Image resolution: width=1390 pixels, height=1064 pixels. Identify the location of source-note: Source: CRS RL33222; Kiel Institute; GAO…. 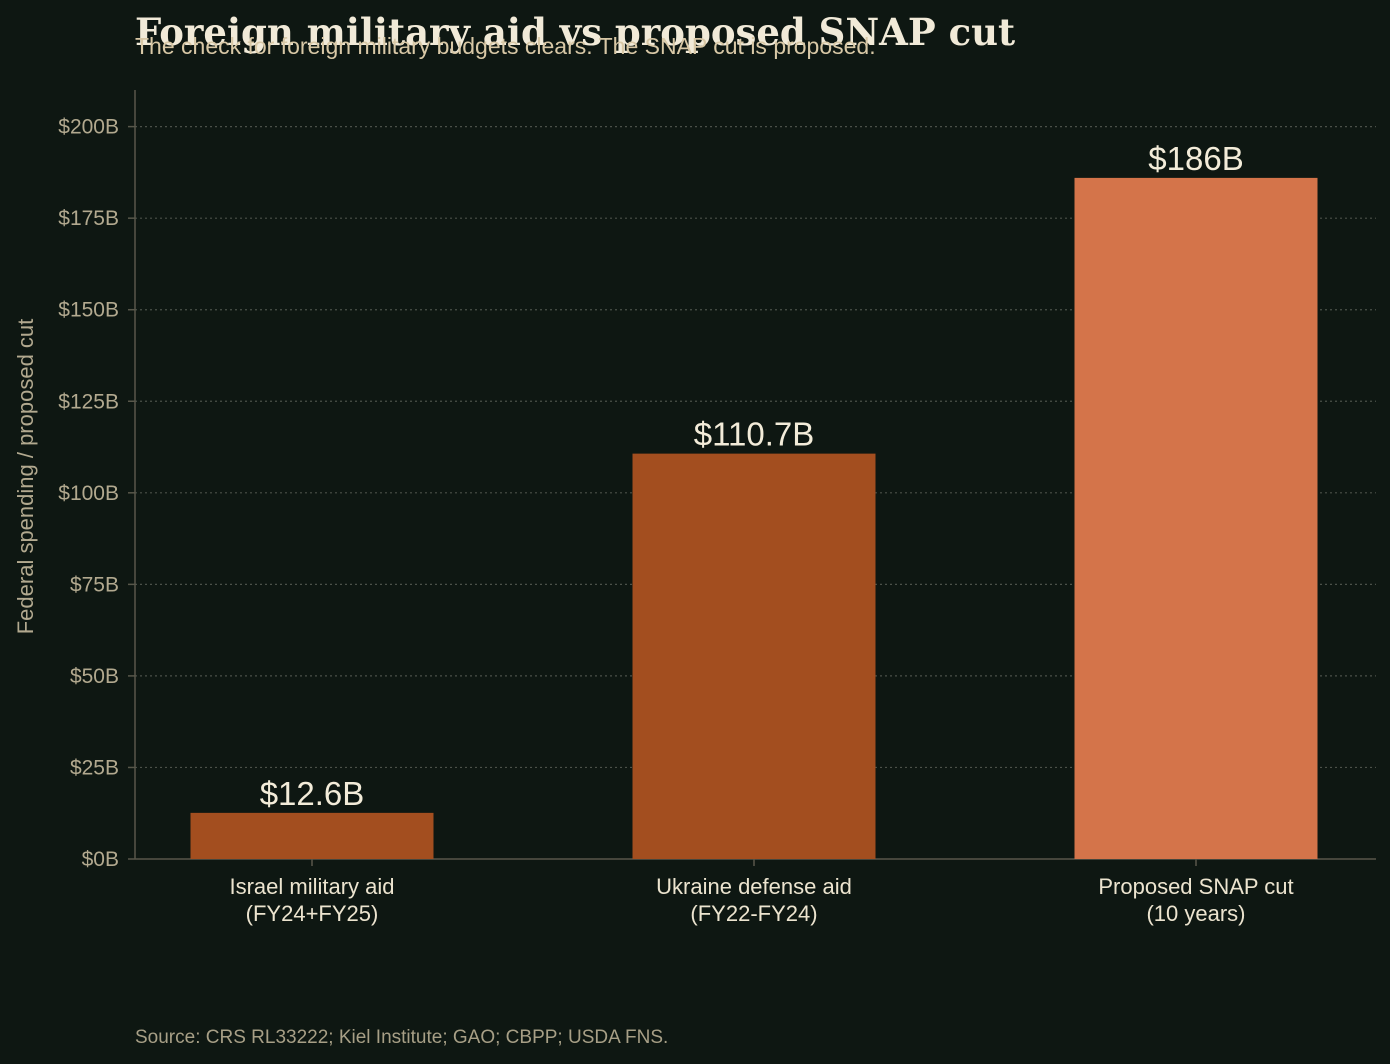
(402, 1037).